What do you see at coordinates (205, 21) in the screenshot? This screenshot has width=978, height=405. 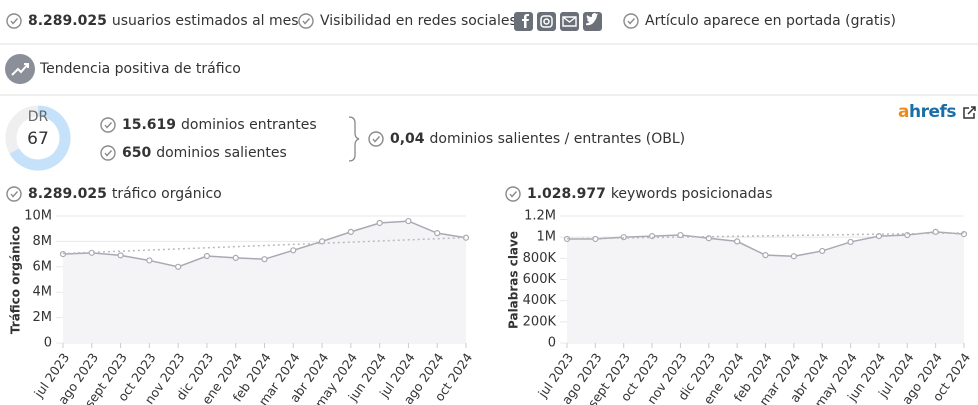 I see `stat-label: usuarios estimados al mes` at bounding box center [205, 21].